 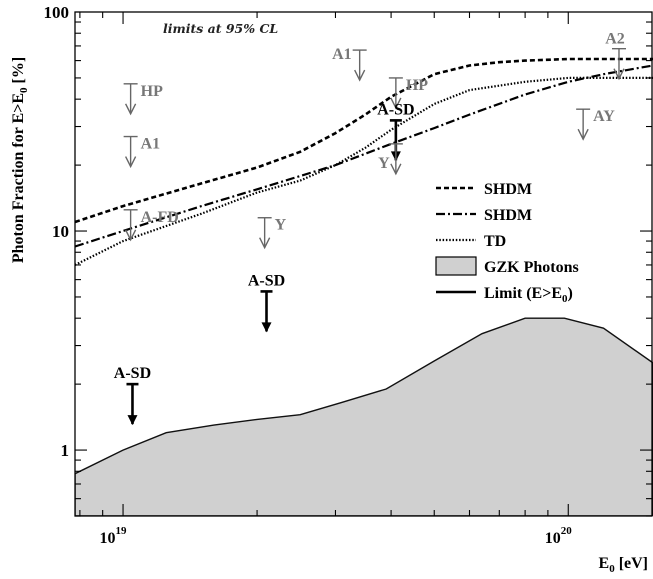 What do you see at coordinates (18, 72) in the screenshot?
I see `y-axis-label-tail: [%]` at bounding box center [18, 72].